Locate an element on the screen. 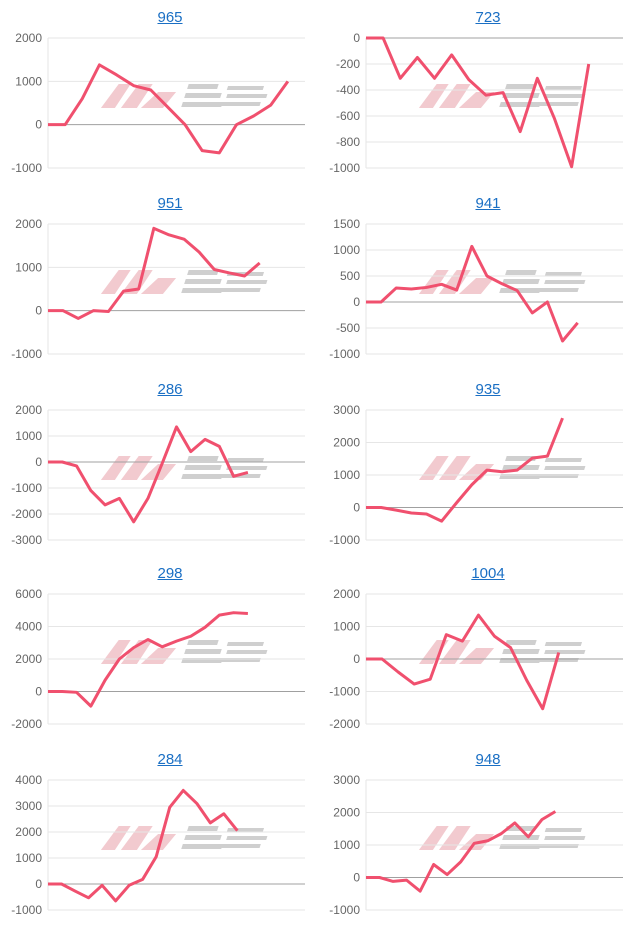 This screenshot has width=640, height=931. line-chart: 4000 3000 2000 1000 0 -1000 is located at coordinates (158, 845).